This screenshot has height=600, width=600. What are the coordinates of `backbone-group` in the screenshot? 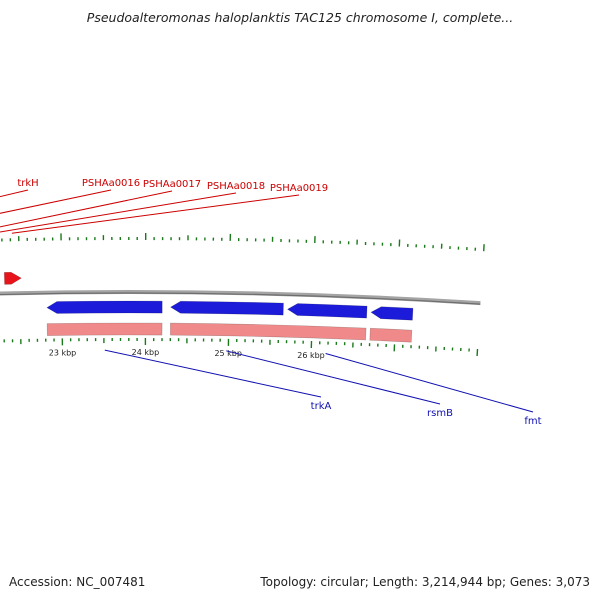 It's located at (240, 298).